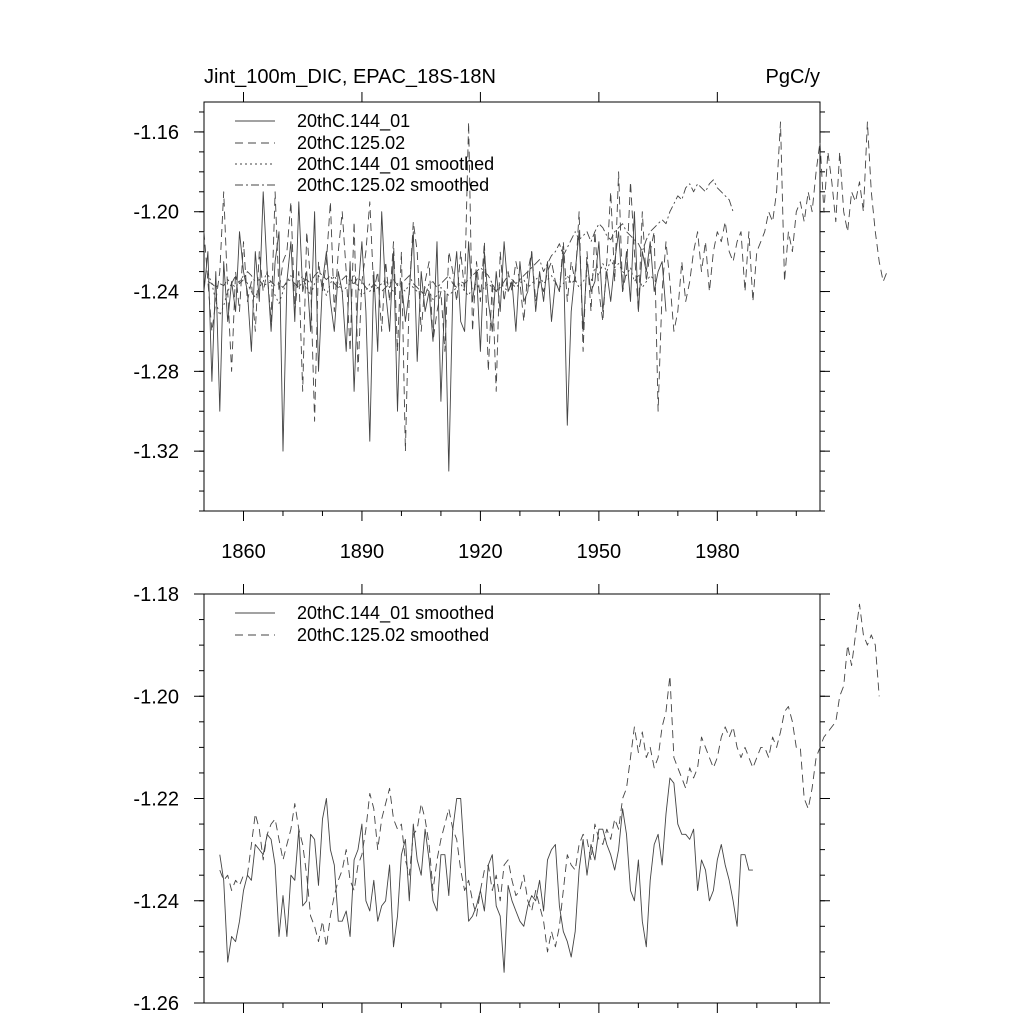  What do you see at coordinates (243, 552) in the screenshot?
I see `top-x-tick-label: 1860` at bounding box center [243, 552].